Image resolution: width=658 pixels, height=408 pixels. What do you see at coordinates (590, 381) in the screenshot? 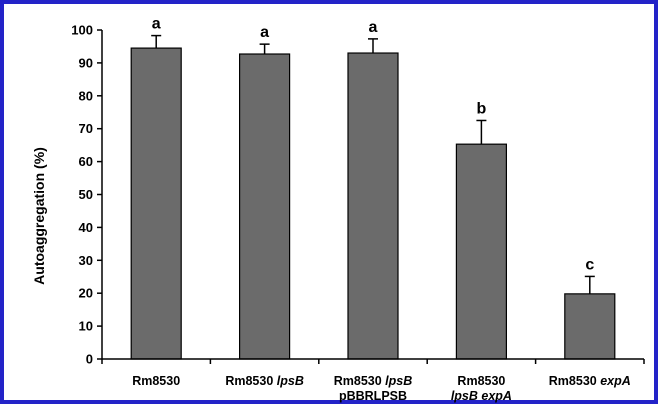
I see `category-label-rm8530-expa: Rm8530 expA` at bounding box center [590, 381].